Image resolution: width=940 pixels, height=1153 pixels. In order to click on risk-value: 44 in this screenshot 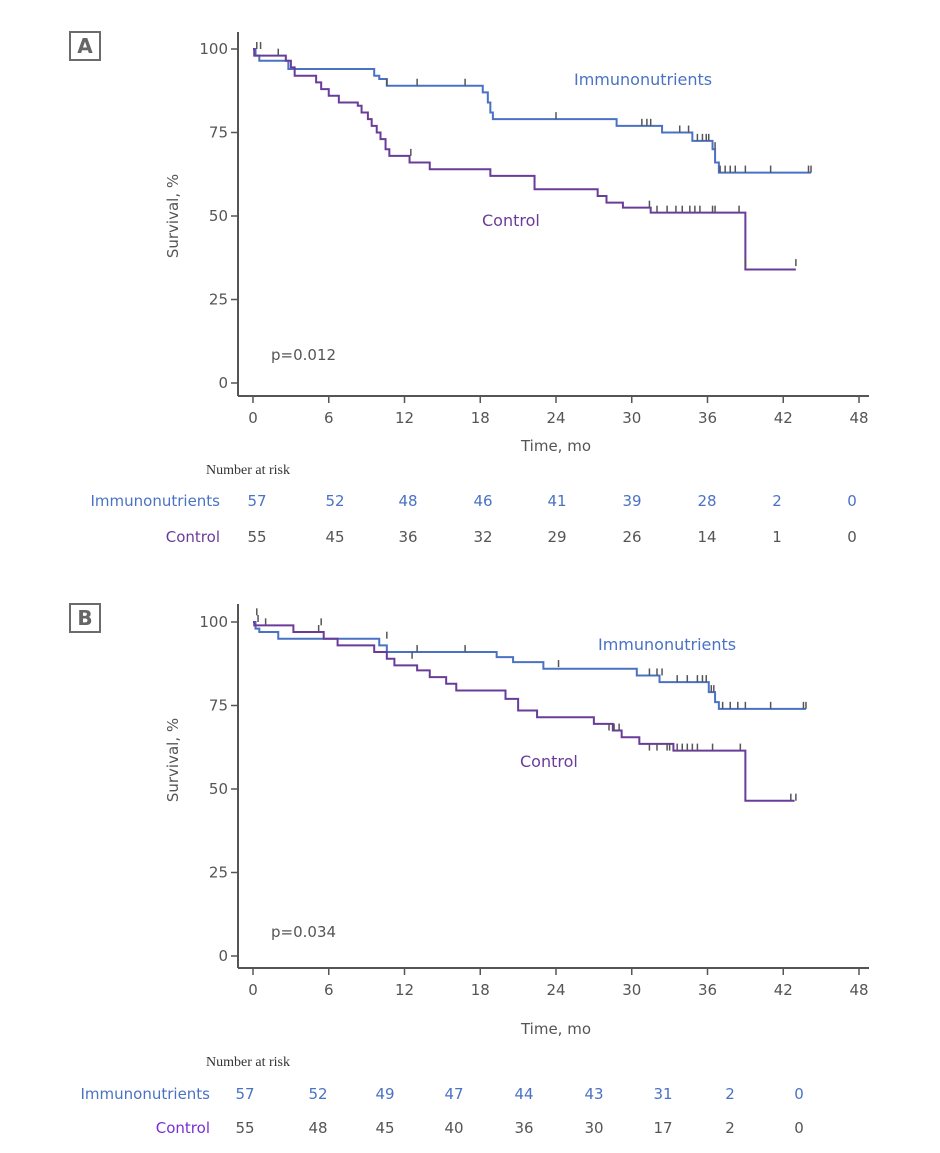, I will do `click(523, 1094)`.